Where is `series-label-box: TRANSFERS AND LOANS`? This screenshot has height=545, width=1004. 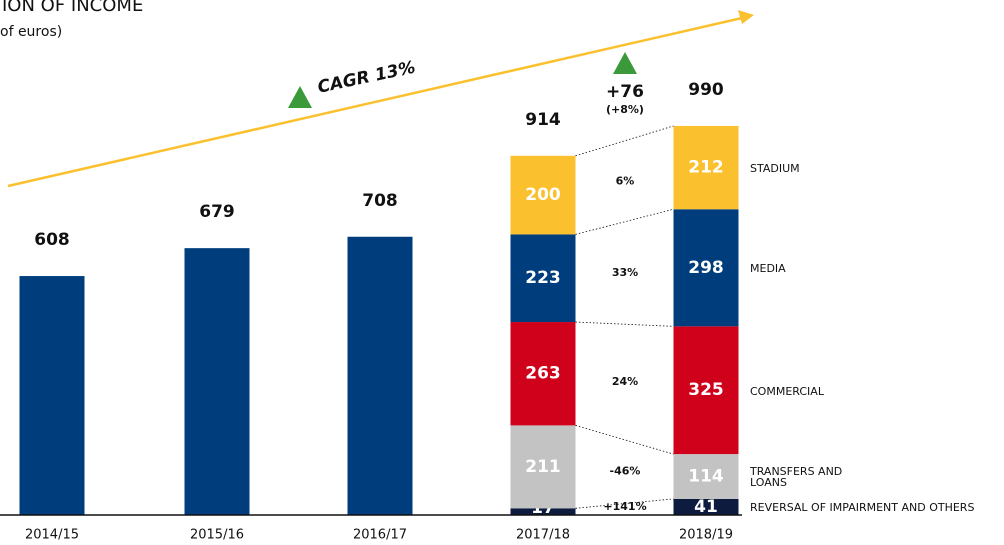
series-label-box: TRANSFERS AND LOANS is located at coordinates (796, 477).